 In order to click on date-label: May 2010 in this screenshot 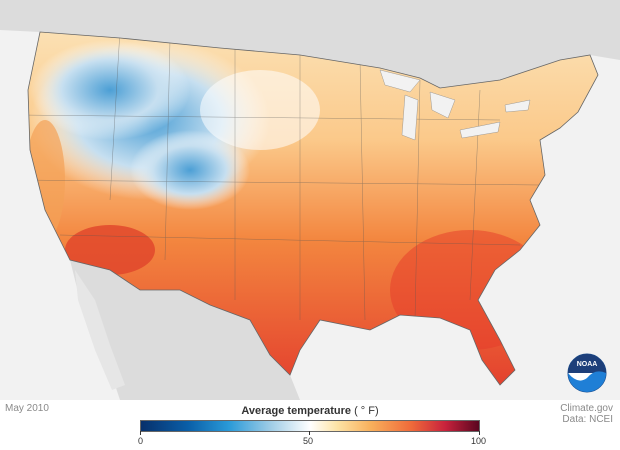, I will do `click(27, 408)`.